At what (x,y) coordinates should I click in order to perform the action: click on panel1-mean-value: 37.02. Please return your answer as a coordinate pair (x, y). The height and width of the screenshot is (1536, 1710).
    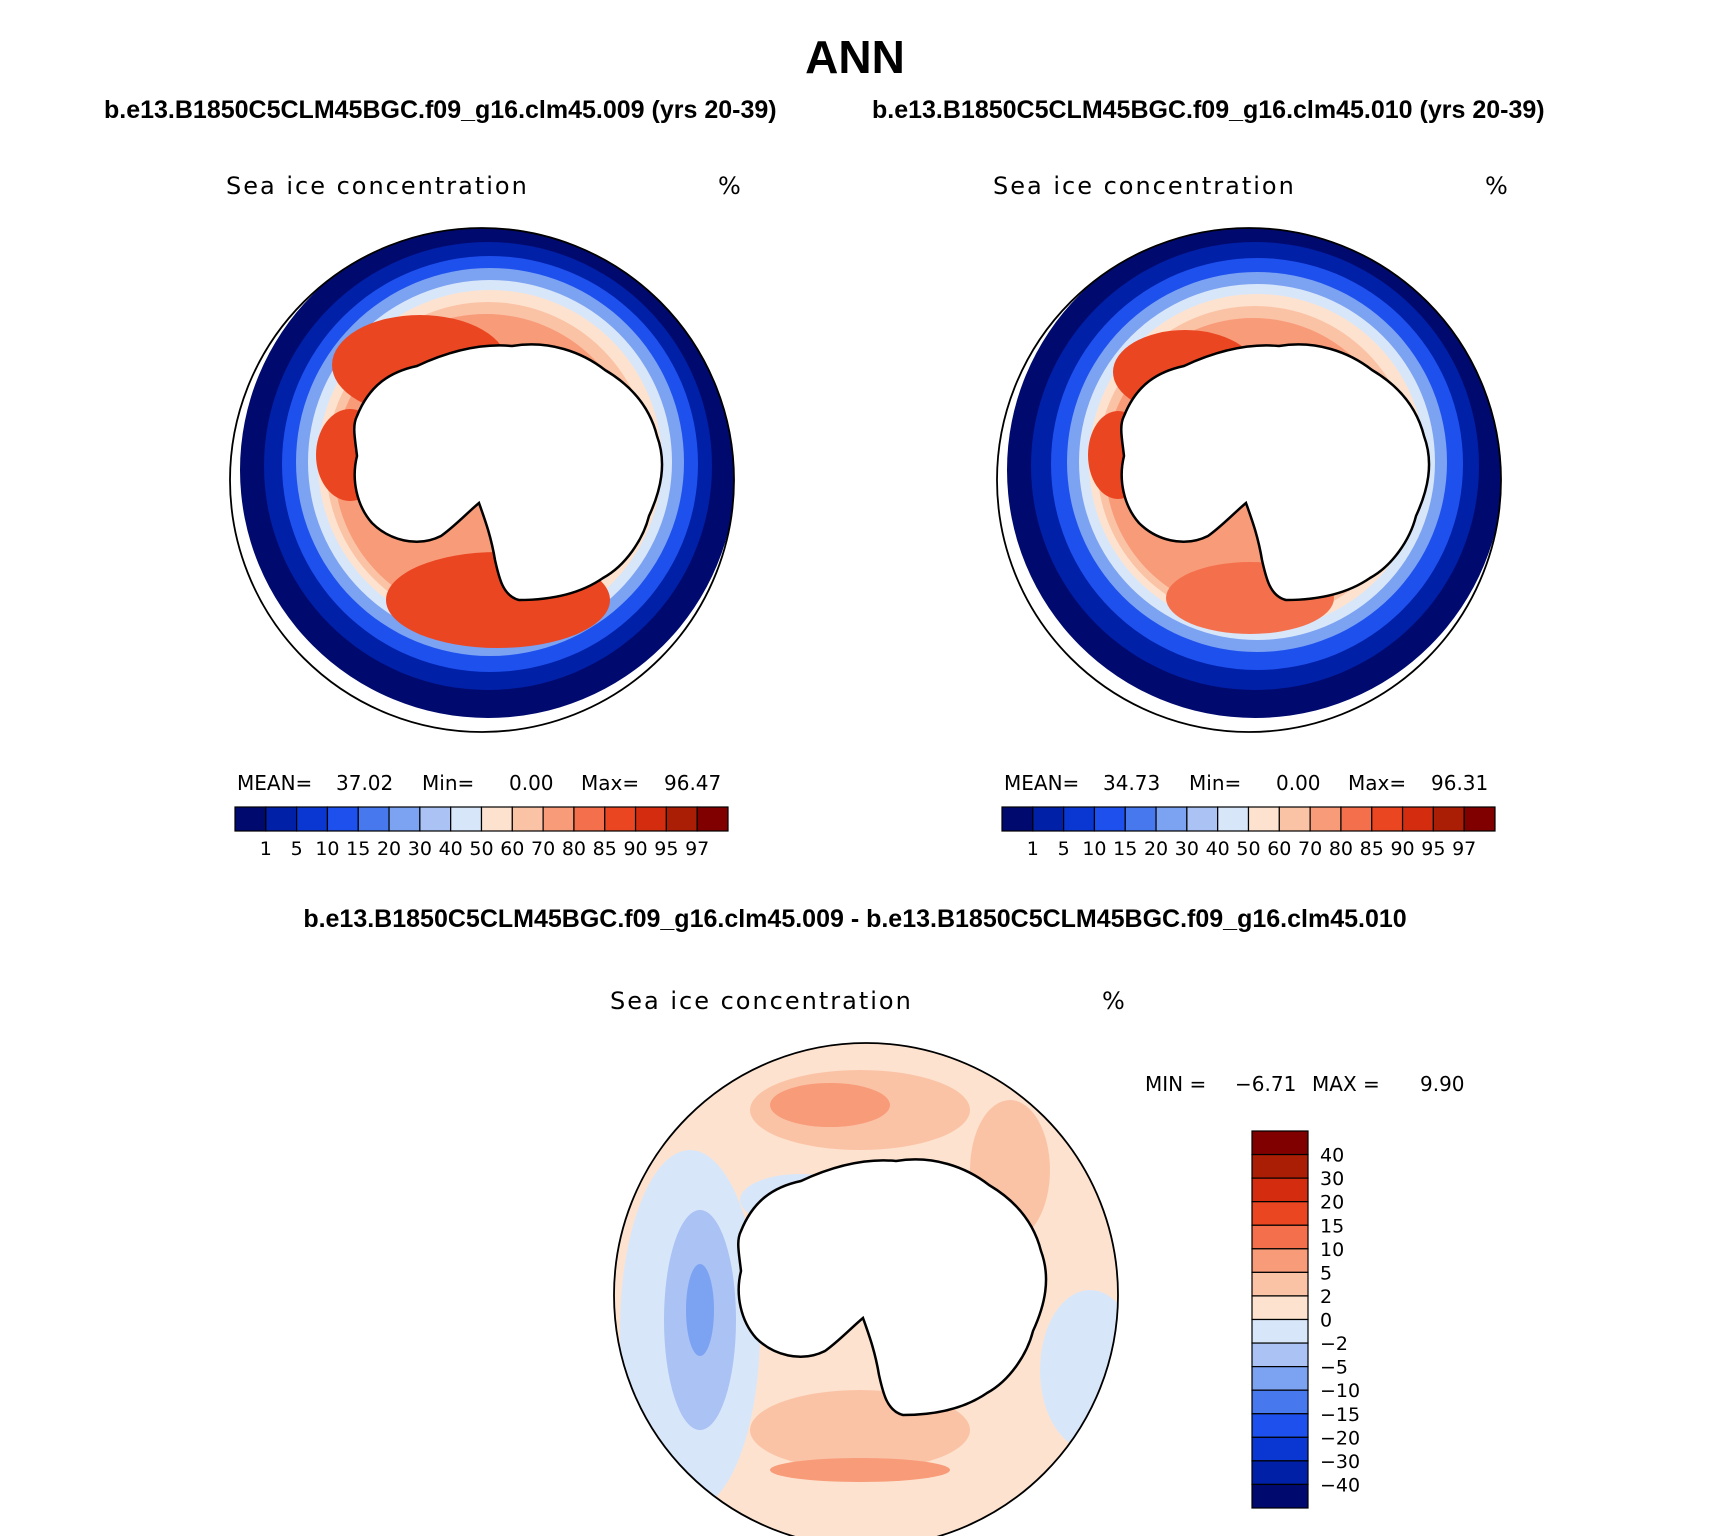
    Looking at the image, I should click on (365, 783).